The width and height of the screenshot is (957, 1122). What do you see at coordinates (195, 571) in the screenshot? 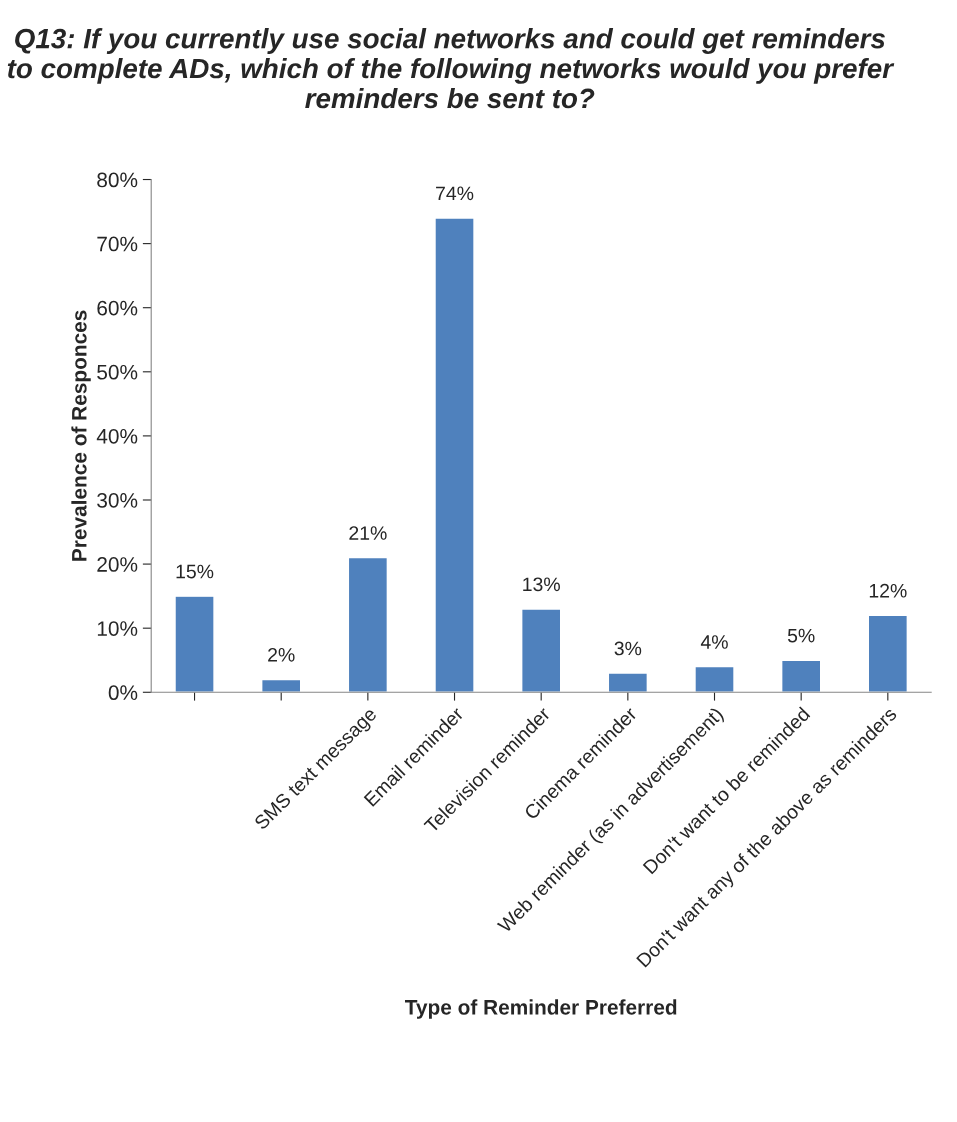
I see `data-label: 15%` at bounding box center [195, 571].